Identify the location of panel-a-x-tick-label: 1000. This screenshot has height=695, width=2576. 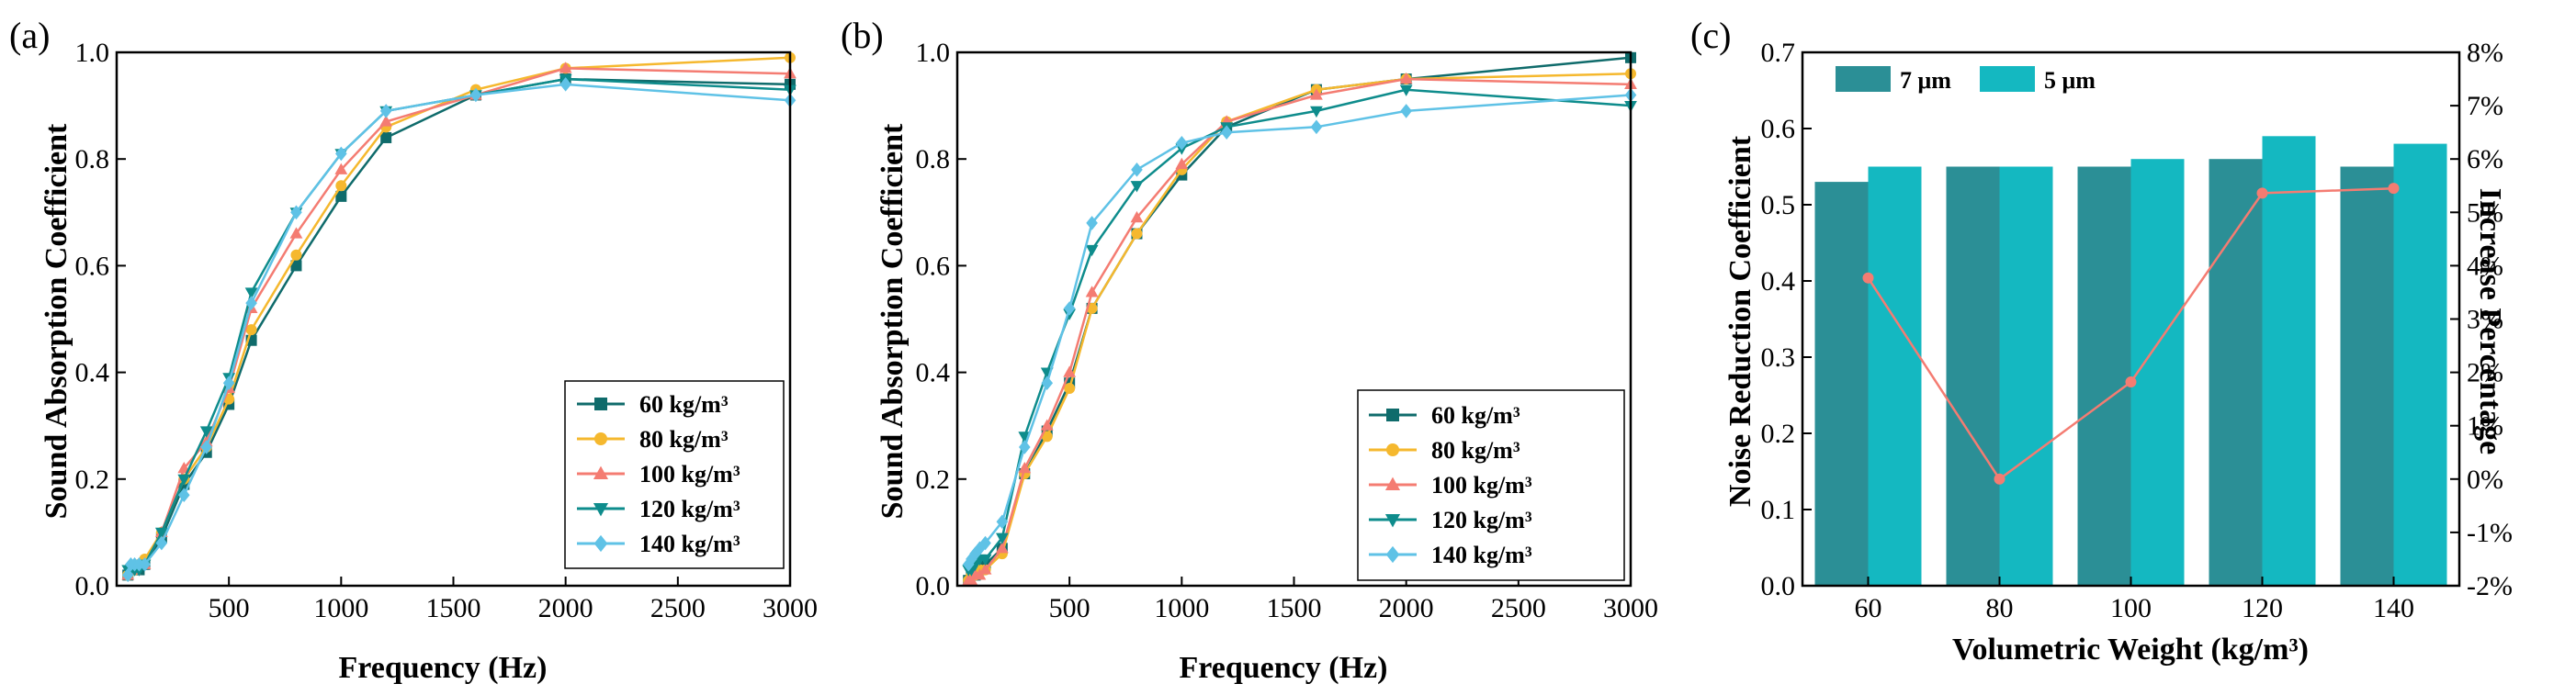
(340, 608).